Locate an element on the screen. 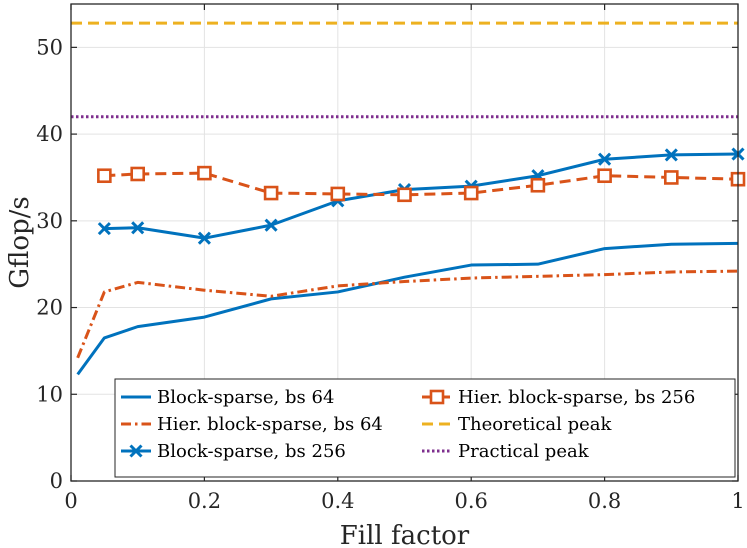  legend-entry-theoretical-peak: Theoretical peak is located at coordinates (517, 424).